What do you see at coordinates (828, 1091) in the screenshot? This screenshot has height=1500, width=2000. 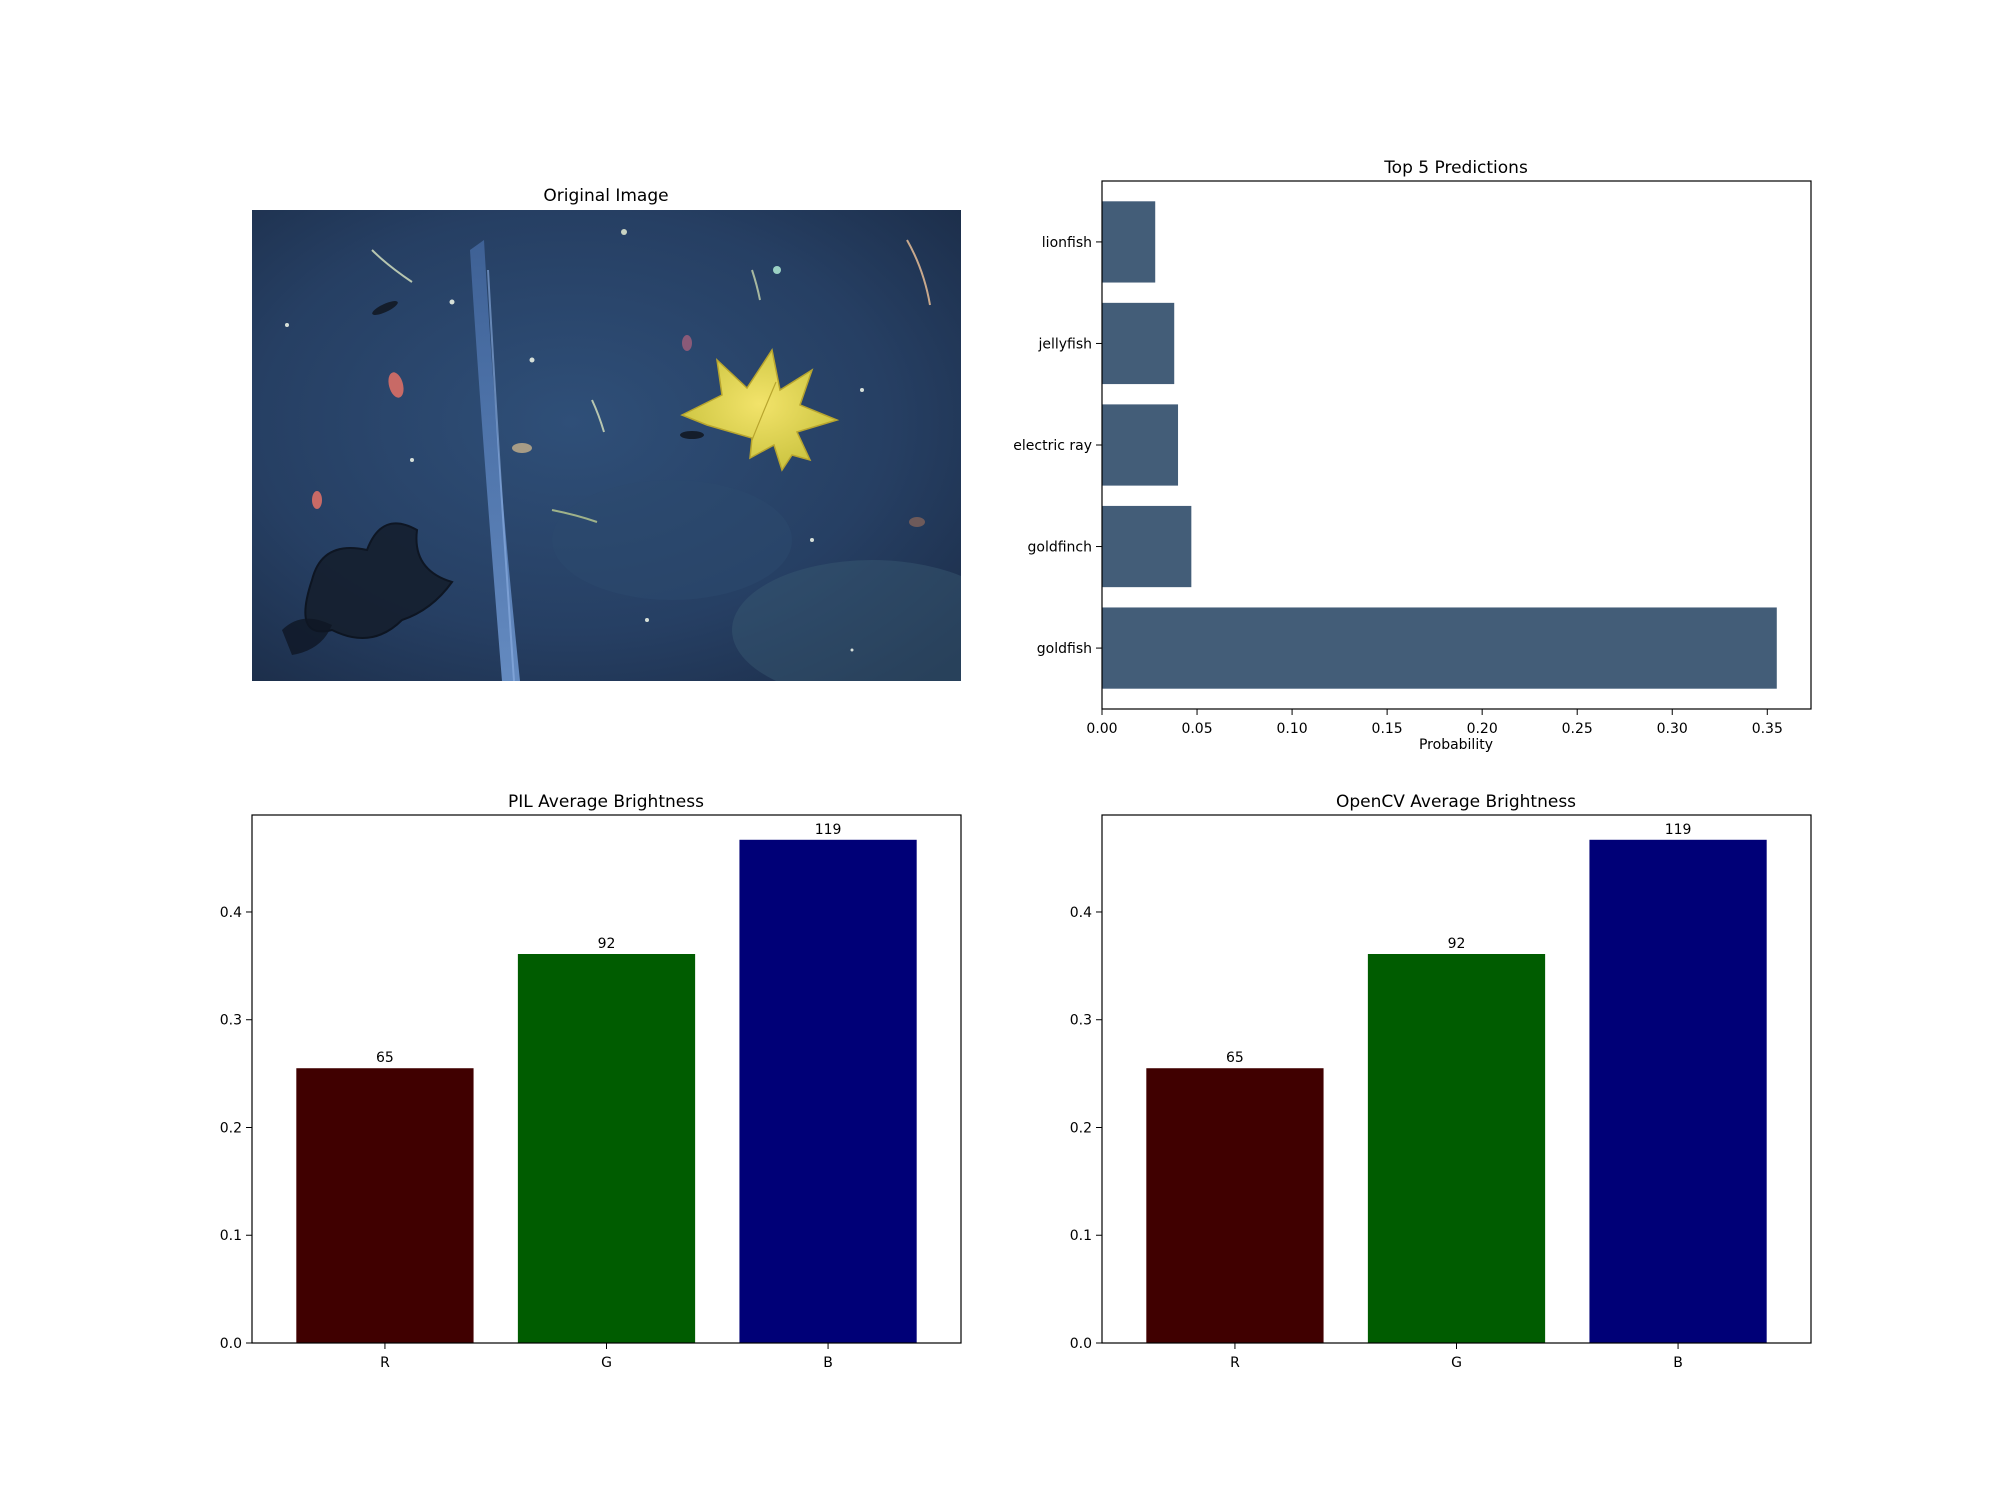 I see `pil-bar-B` at bounding box center [828, 1091].